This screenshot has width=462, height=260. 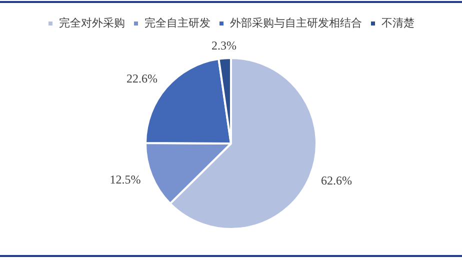 I want to click on legend-label: 不清楚, so click(x=398, y=23).